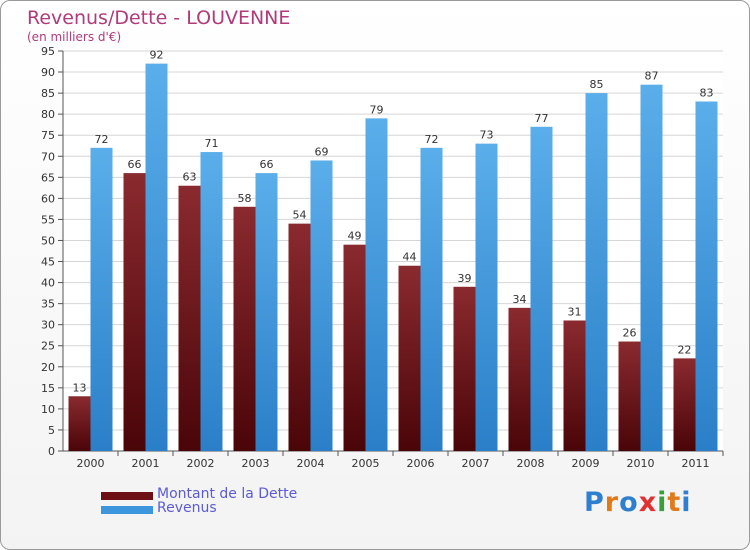  What do you see at coordinates (48, 346) in the screenshot?
I see `y-tick-label: 25` at bounding box center [48, 346].